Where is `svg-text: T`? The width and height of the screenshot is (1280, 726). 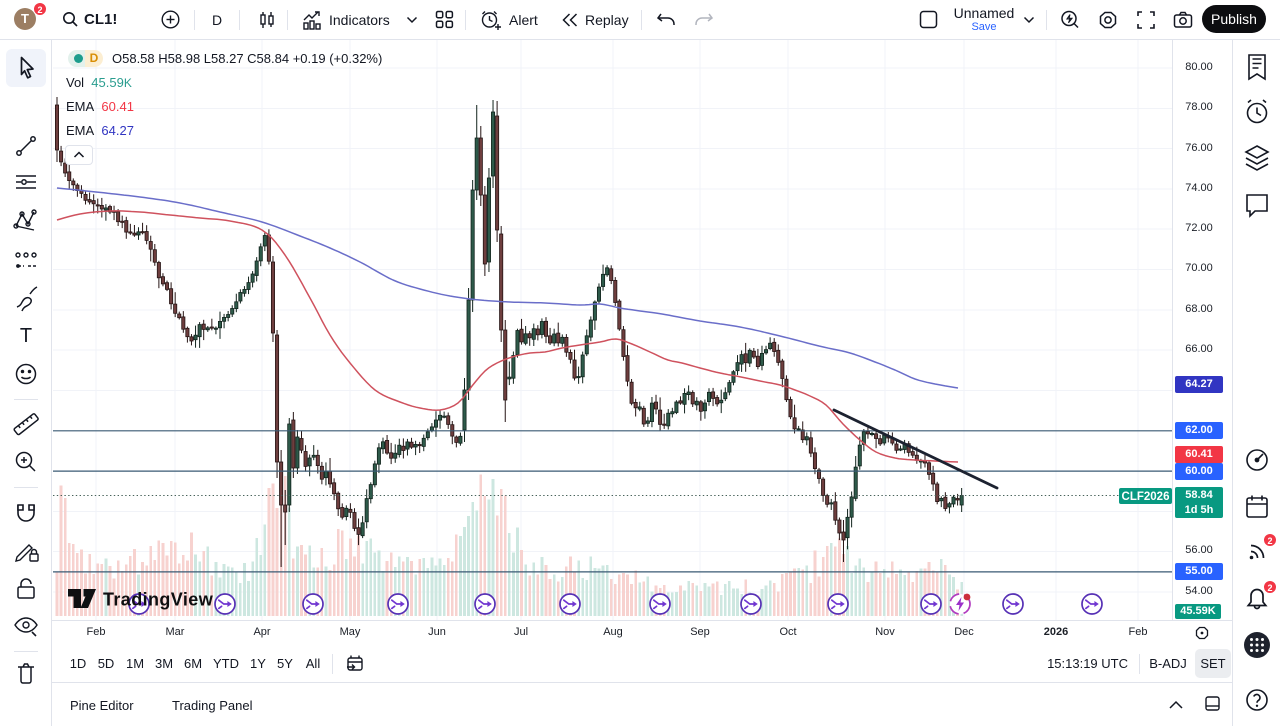
svg-text: T is located at coordinates (26, 336).